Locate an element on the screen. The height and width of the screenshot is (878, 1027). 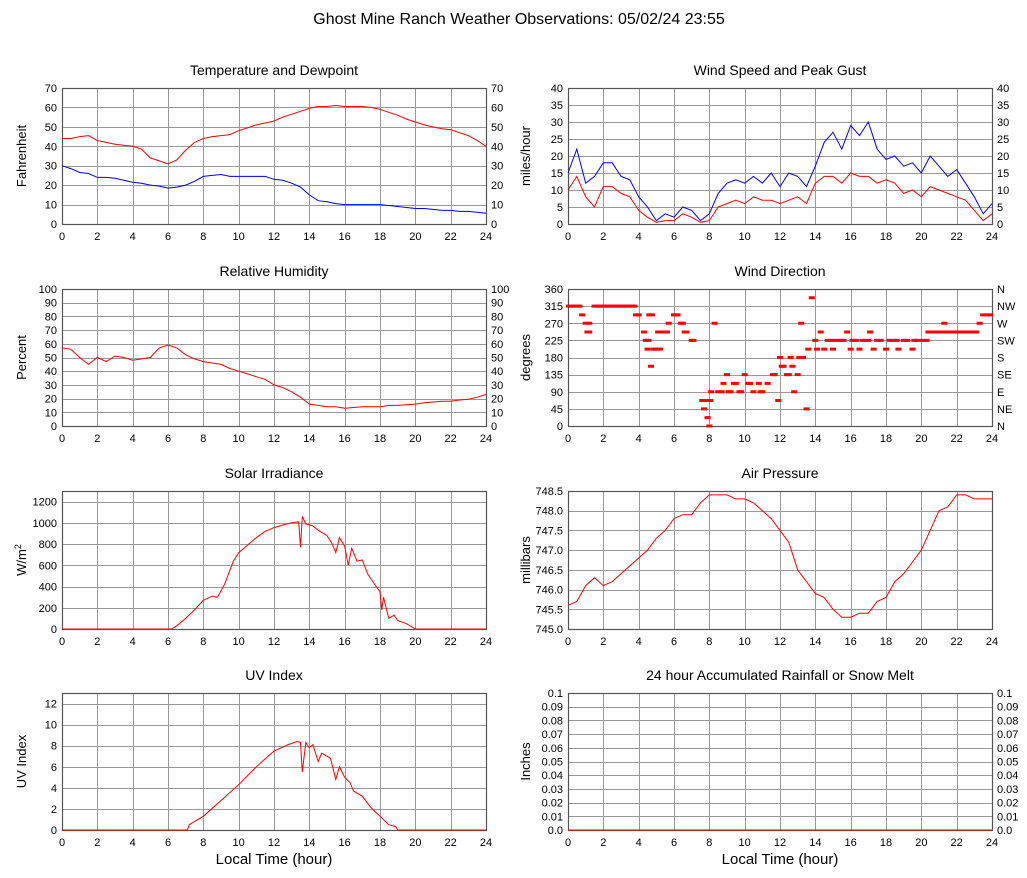
right-tick-label: 40 is located at coordinates (497, 147).